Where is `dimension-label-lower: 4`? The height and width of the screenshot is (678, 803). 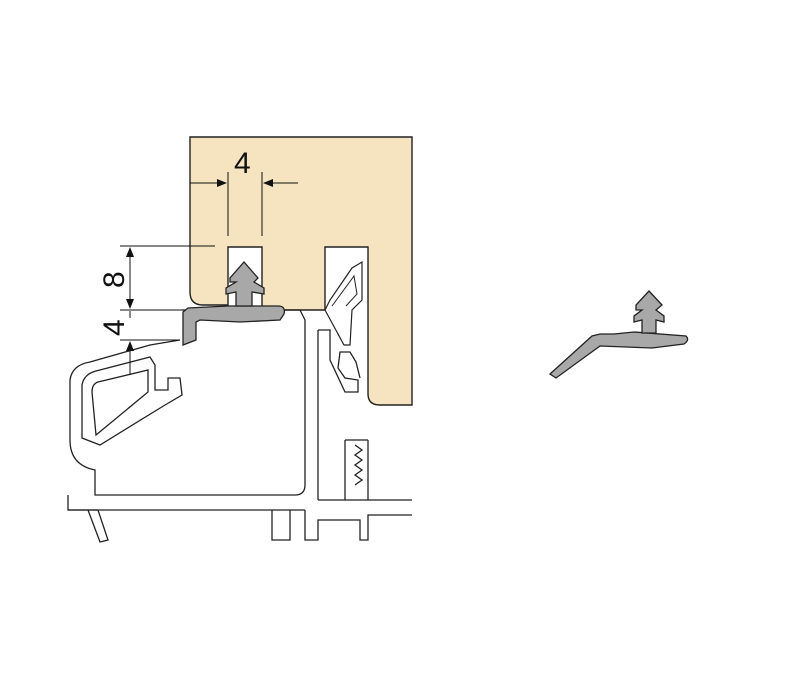
dimension-label-lower: 4 is located at coordinates (114, 327).